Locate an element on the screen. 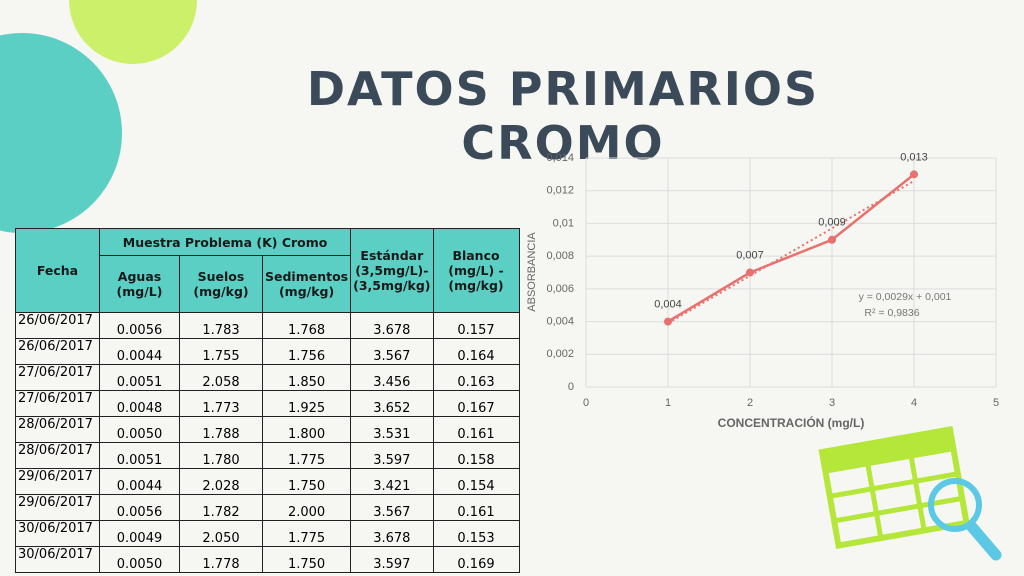  data-label: 0,004 is located at coordinates (668, 304).